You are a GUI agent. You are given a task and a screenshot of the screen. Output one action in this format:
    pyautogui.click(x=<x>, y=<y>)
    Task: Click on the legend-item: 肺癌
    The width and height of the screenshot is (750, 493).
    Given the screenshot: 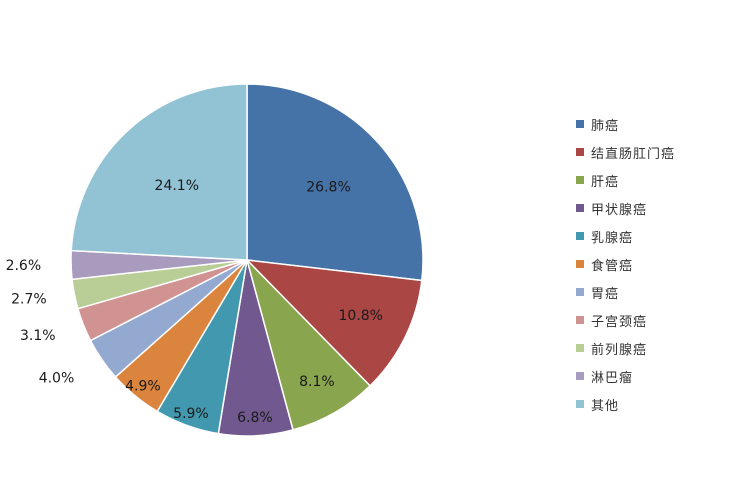 What is the action you would take?
    pyautogui.click(x=625, y=124)
    